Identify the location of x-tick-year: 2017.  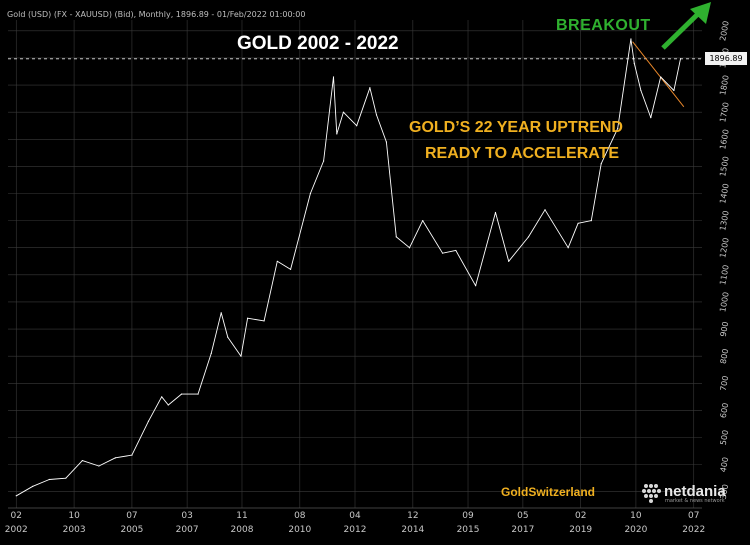
(522, 530).